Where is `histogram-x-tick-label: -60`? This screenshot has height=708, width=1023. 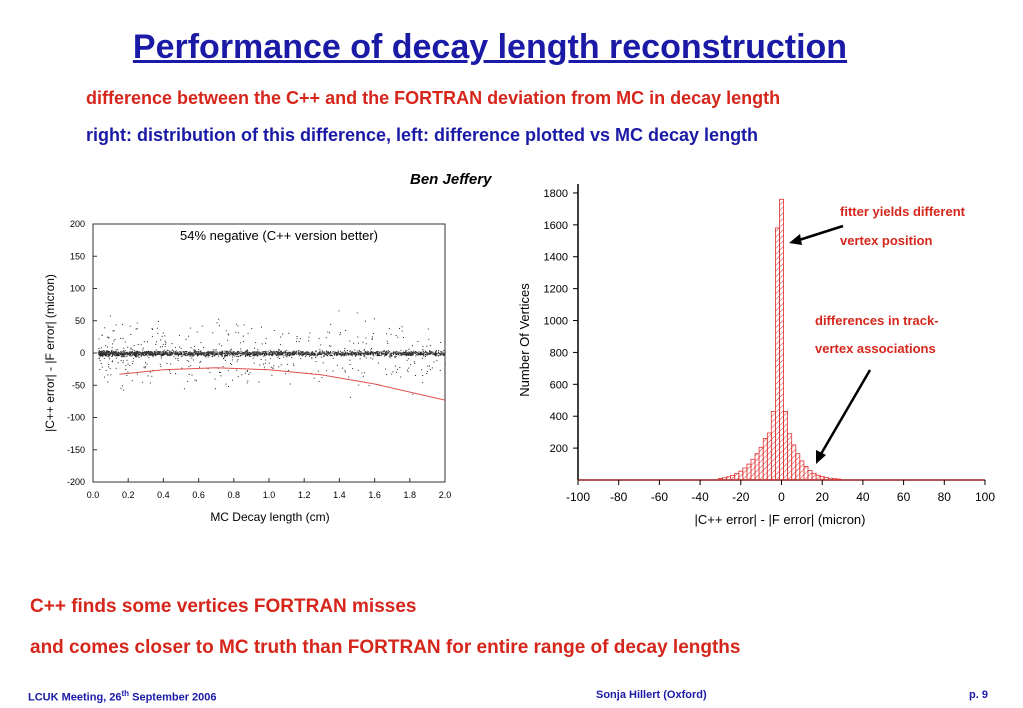 histogram-x-tick-label: -60 is located at coordinates (660, 497).